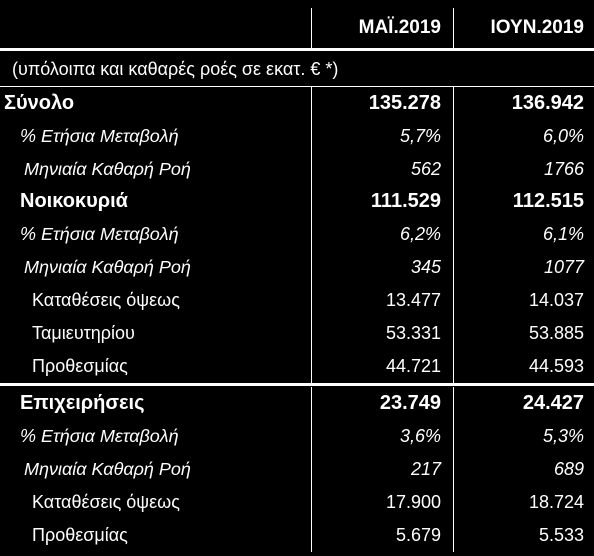 Image resolution: width=594 pixels, height=556 pixels. I want to click on header-col-may-2019: ΜΑΪ.2019, so click(383, 28).